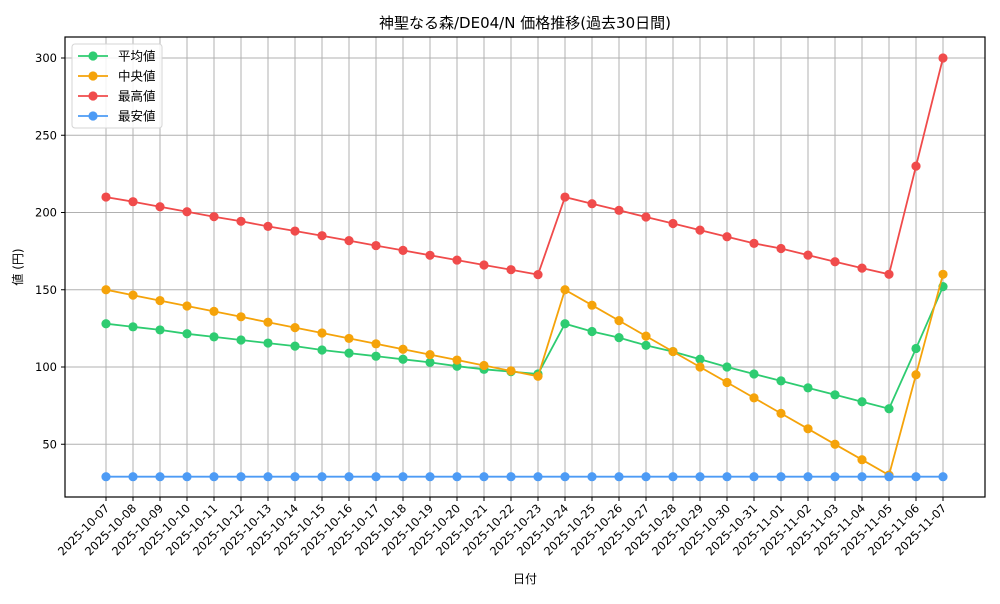 Image resolution: width=1000 pixels, height=604 pixels. Describe the element at coordinates (137, 56) in the screenshot. I see `legend-label: 平均値` at that location.